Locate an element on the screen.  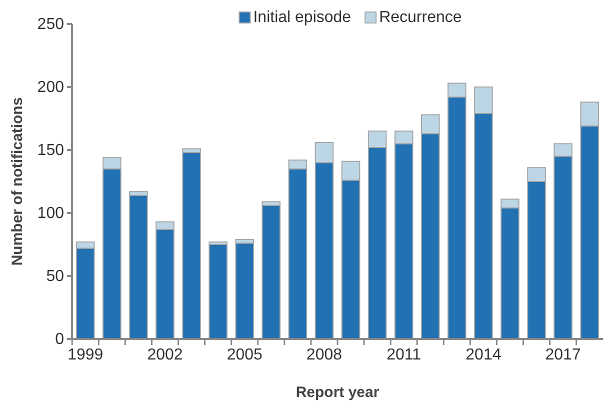
x-tick-label: 2002 is located at coordinates (165, 355).